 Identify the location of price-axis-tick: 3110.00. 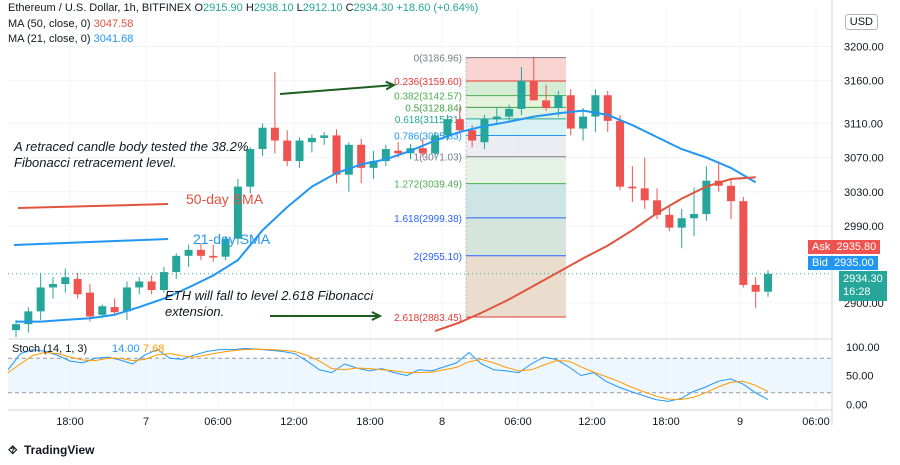
(863, 124).